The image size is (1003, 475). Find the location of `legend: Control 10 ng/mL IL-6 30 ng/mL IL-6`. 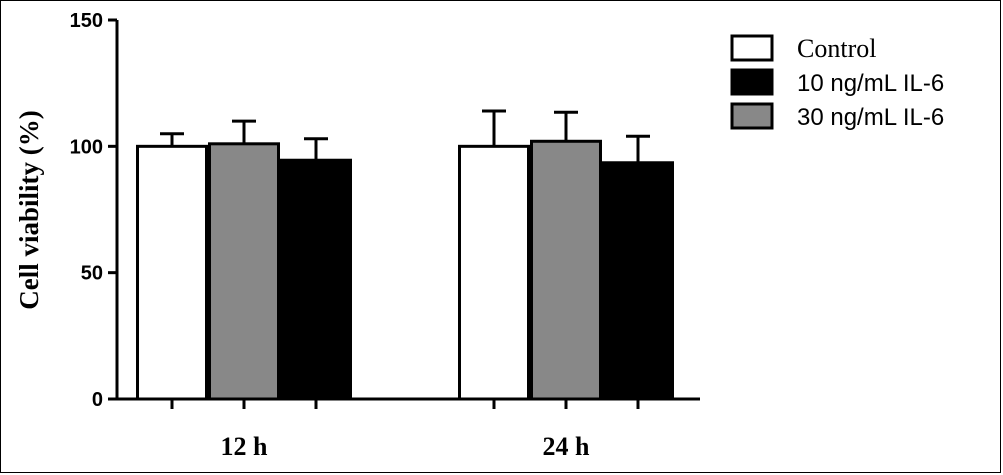

legend: Control 10 ng/mL IL-6 30 ng/mL IL-6 is located at coordinates (837, 82).